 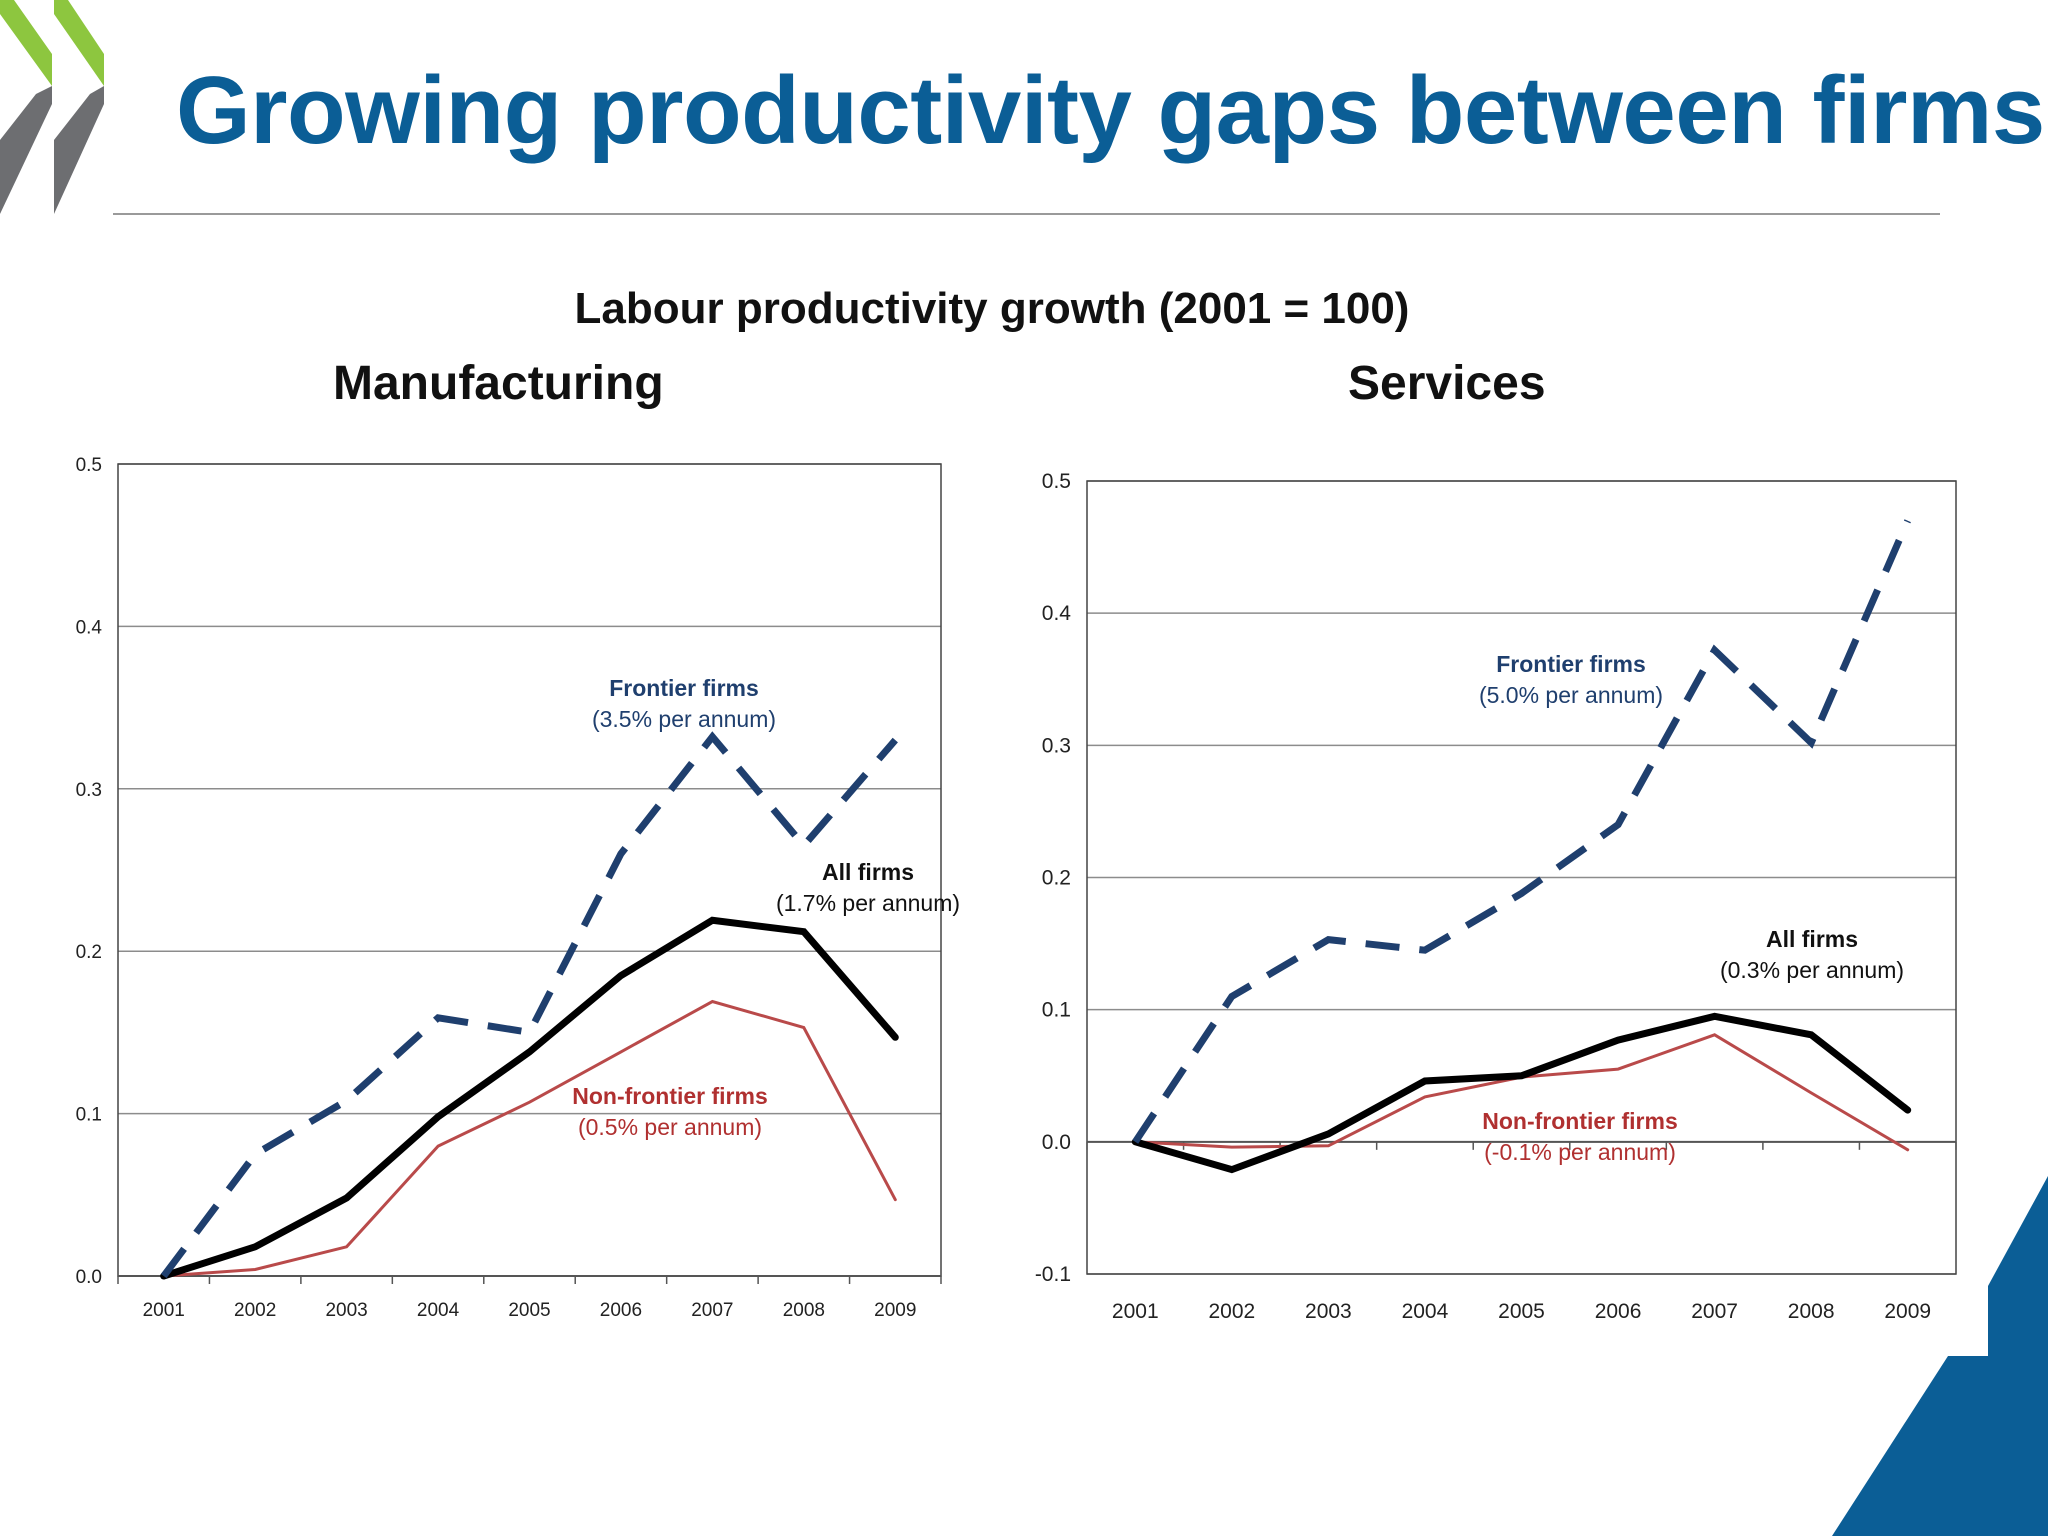 I want to click on panel-title-manufacturing: Manufacturing, so click(x=498, y=383).